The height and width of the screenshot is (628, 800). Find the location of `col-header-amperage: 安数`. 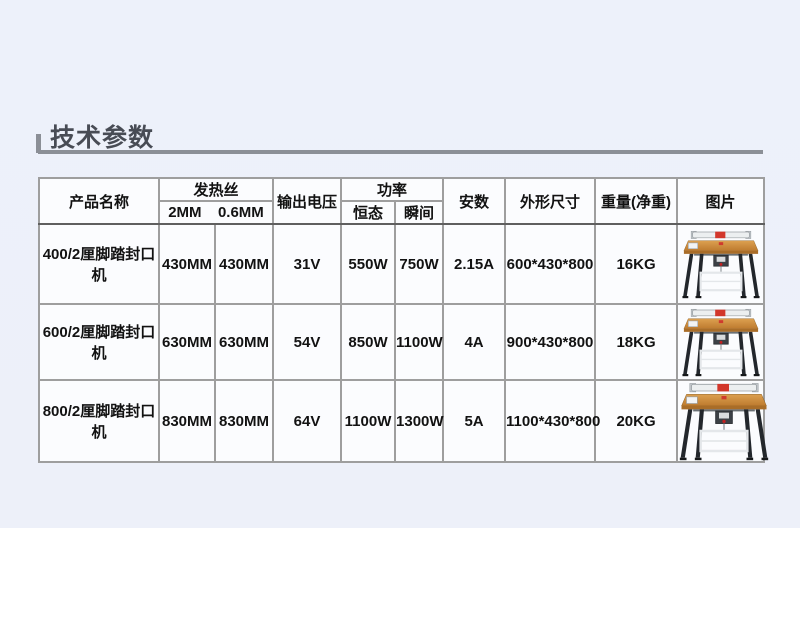

col-header-amperage: 安数 is located at coordinates (474, 201).